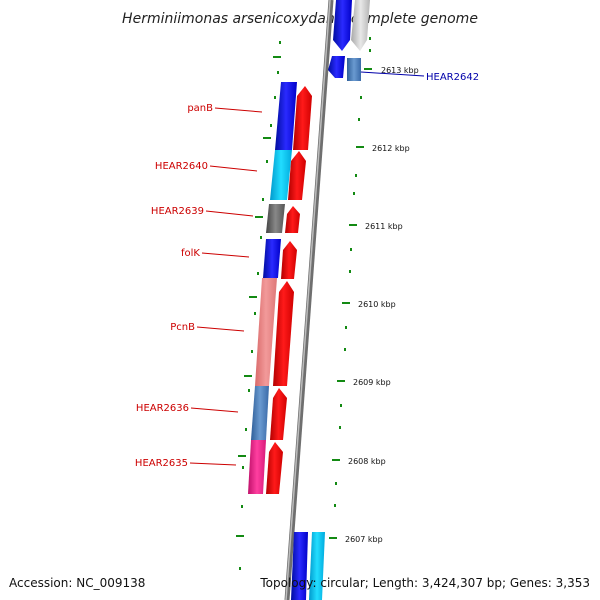  What do you see at coordinates (162, 408) in the screenshot?
I see `gene-label-text: HEAR2636` at bounding box center [162, 408].